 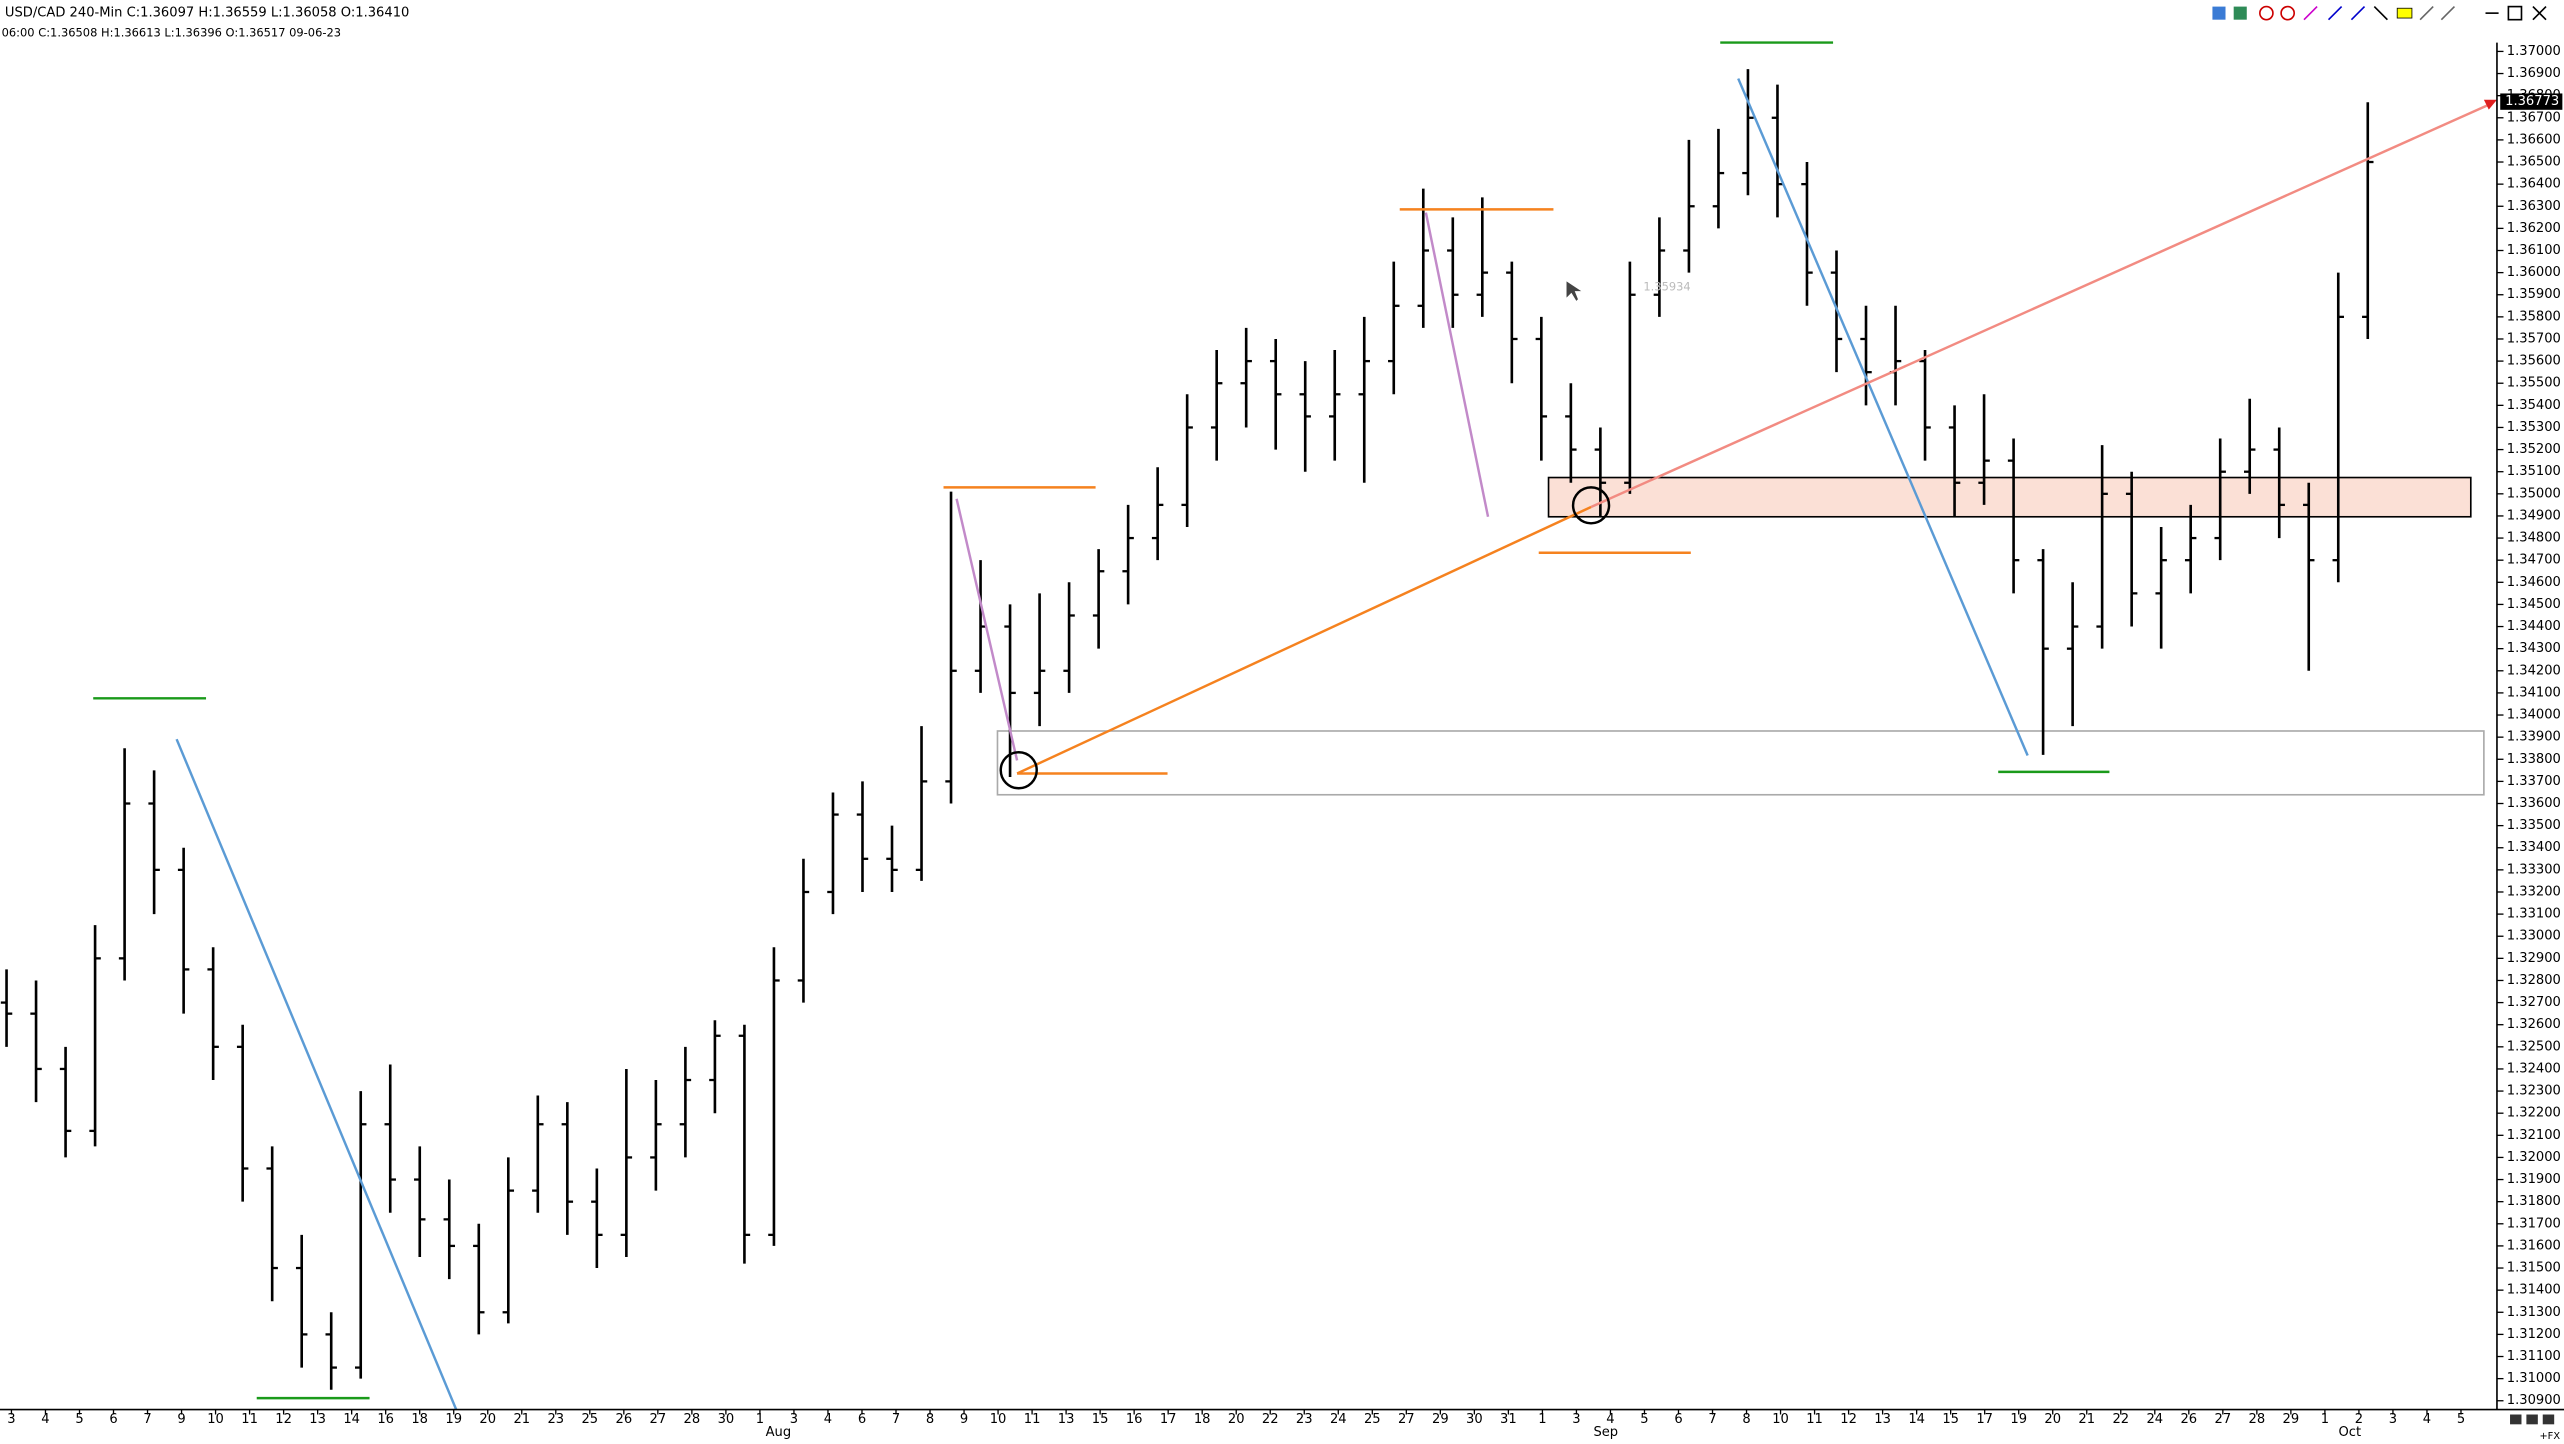 I want to click on y-tick-label: 1.31800, so click(x=2534, y=1201).